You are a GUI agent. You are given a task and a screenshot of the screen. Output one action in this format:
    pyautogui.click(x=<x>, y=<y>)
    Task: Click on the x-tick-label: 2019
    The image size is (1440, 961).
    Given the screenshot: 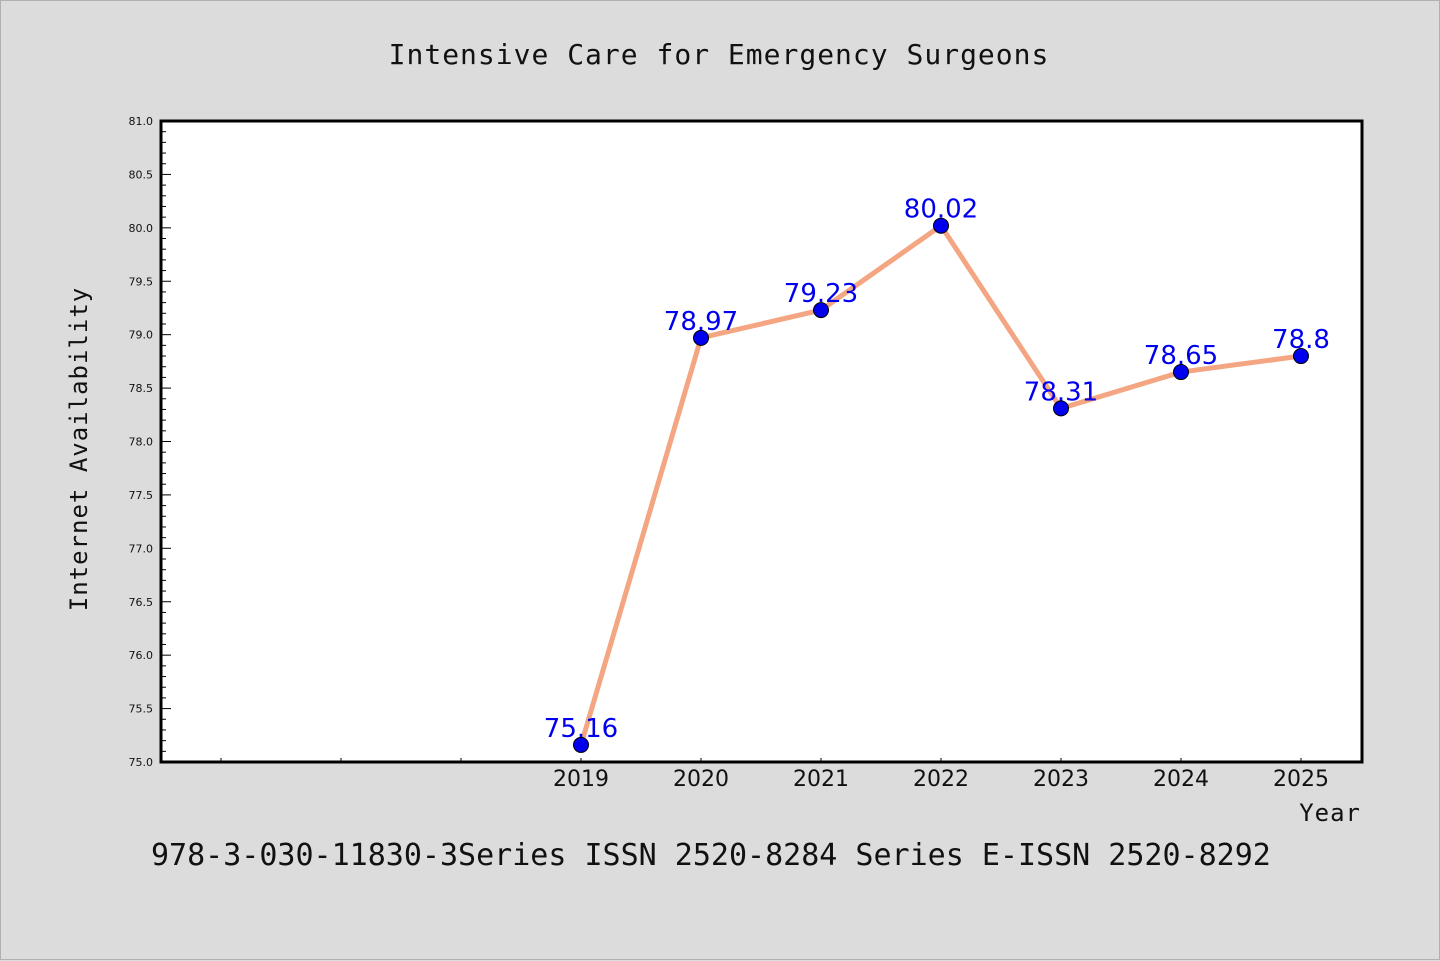 What is the action you would take?
    pyautogui.click(x=581, y=779)
    